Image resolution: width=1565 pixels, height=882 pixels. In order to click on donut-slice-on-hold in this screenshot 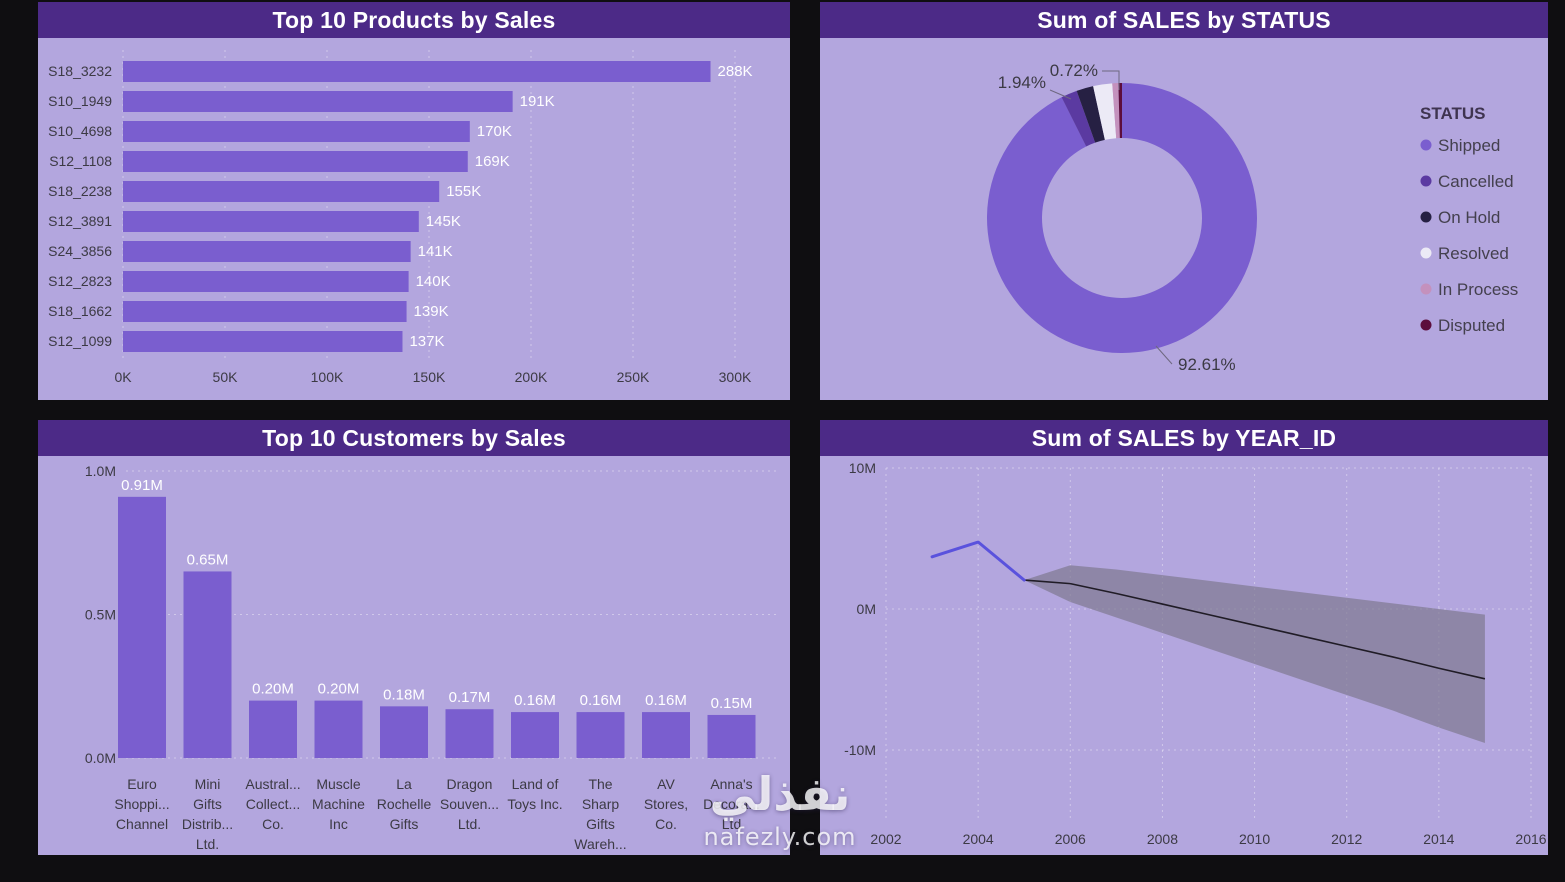, I will do `click(1090, 114)`.